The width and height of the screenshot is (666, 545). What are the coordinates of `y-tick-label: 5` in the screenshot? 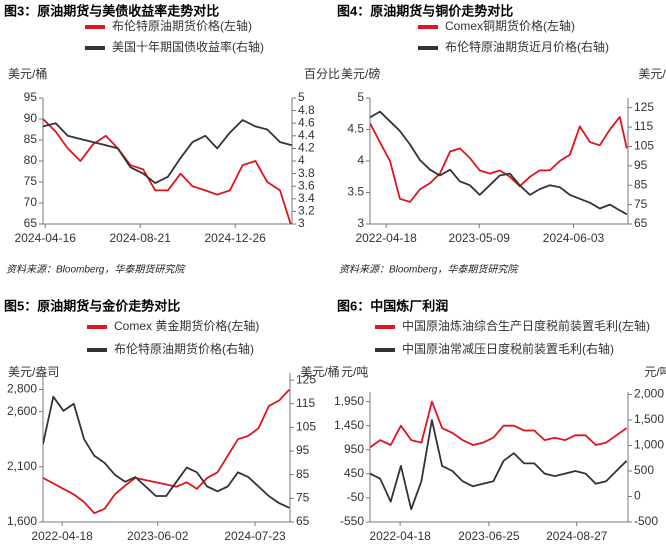 It's located at (360, 97).